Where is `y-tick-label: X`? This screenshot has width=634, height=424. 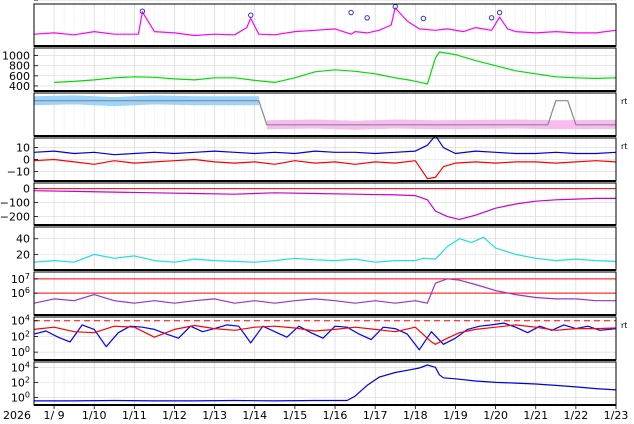 y-tick-label: X is located at coordinates (26, 1).